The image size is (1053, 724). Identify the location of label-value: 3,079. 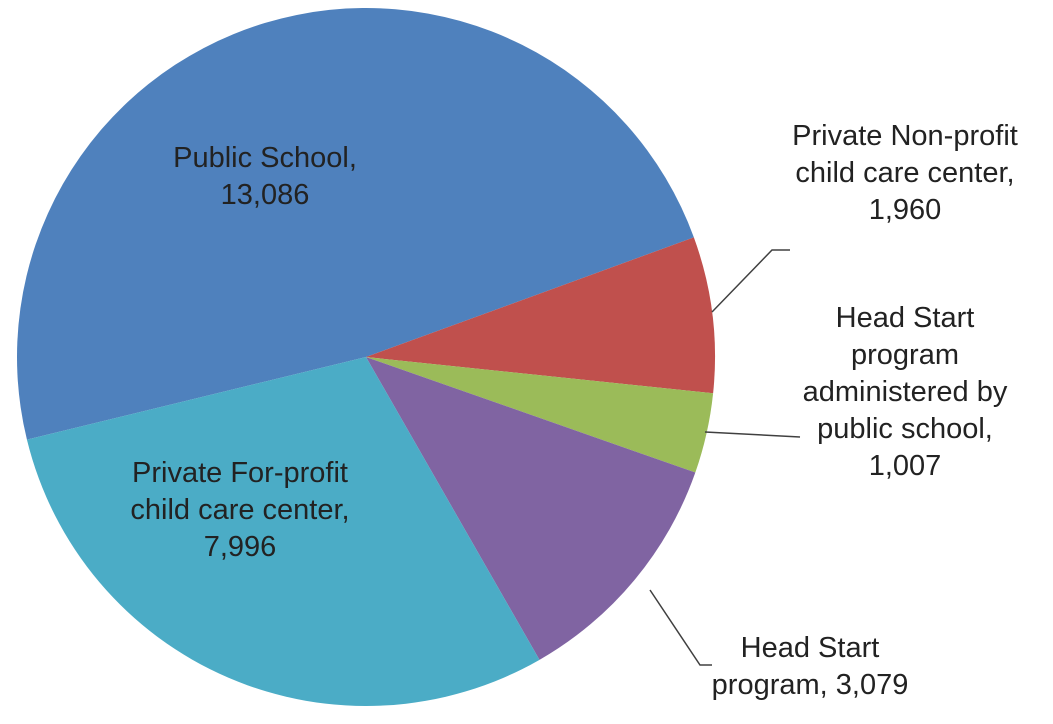
(872, 685).